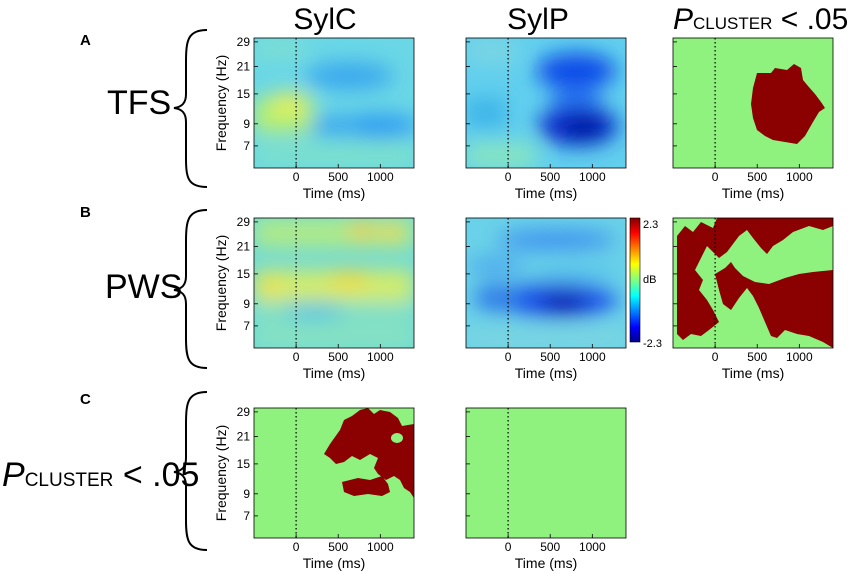 The width and height of the screenshot is (850, 574). Describe the element at coordinates (296, 357) in the screenshot. I see `x-tick-label-pws-sylc-0: 0` at that location.